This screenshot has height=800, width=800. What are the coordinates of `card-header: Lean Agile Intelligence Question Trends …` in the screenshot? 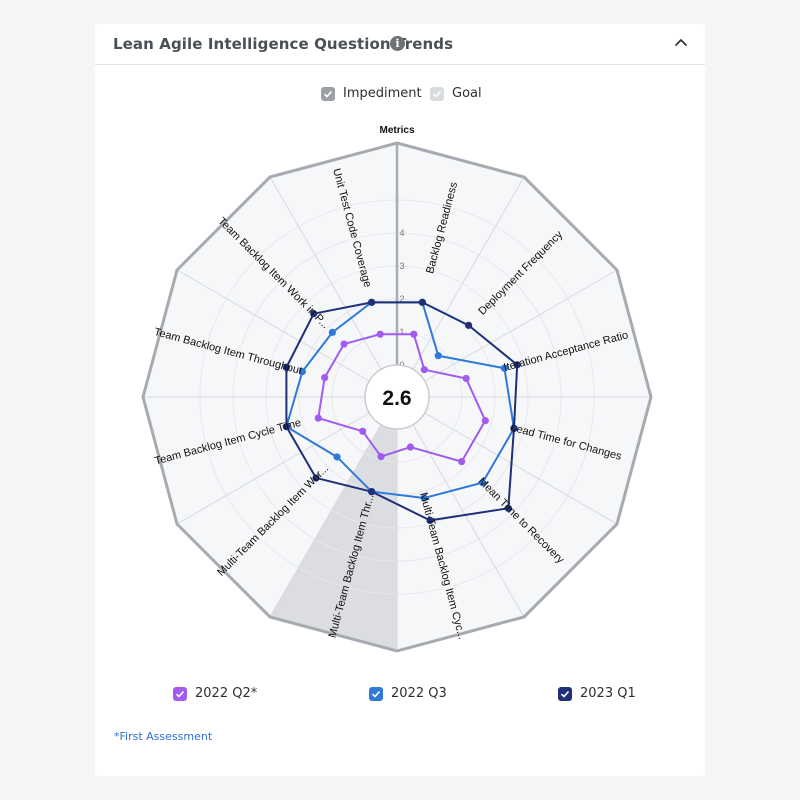 It's located at (400, 44).